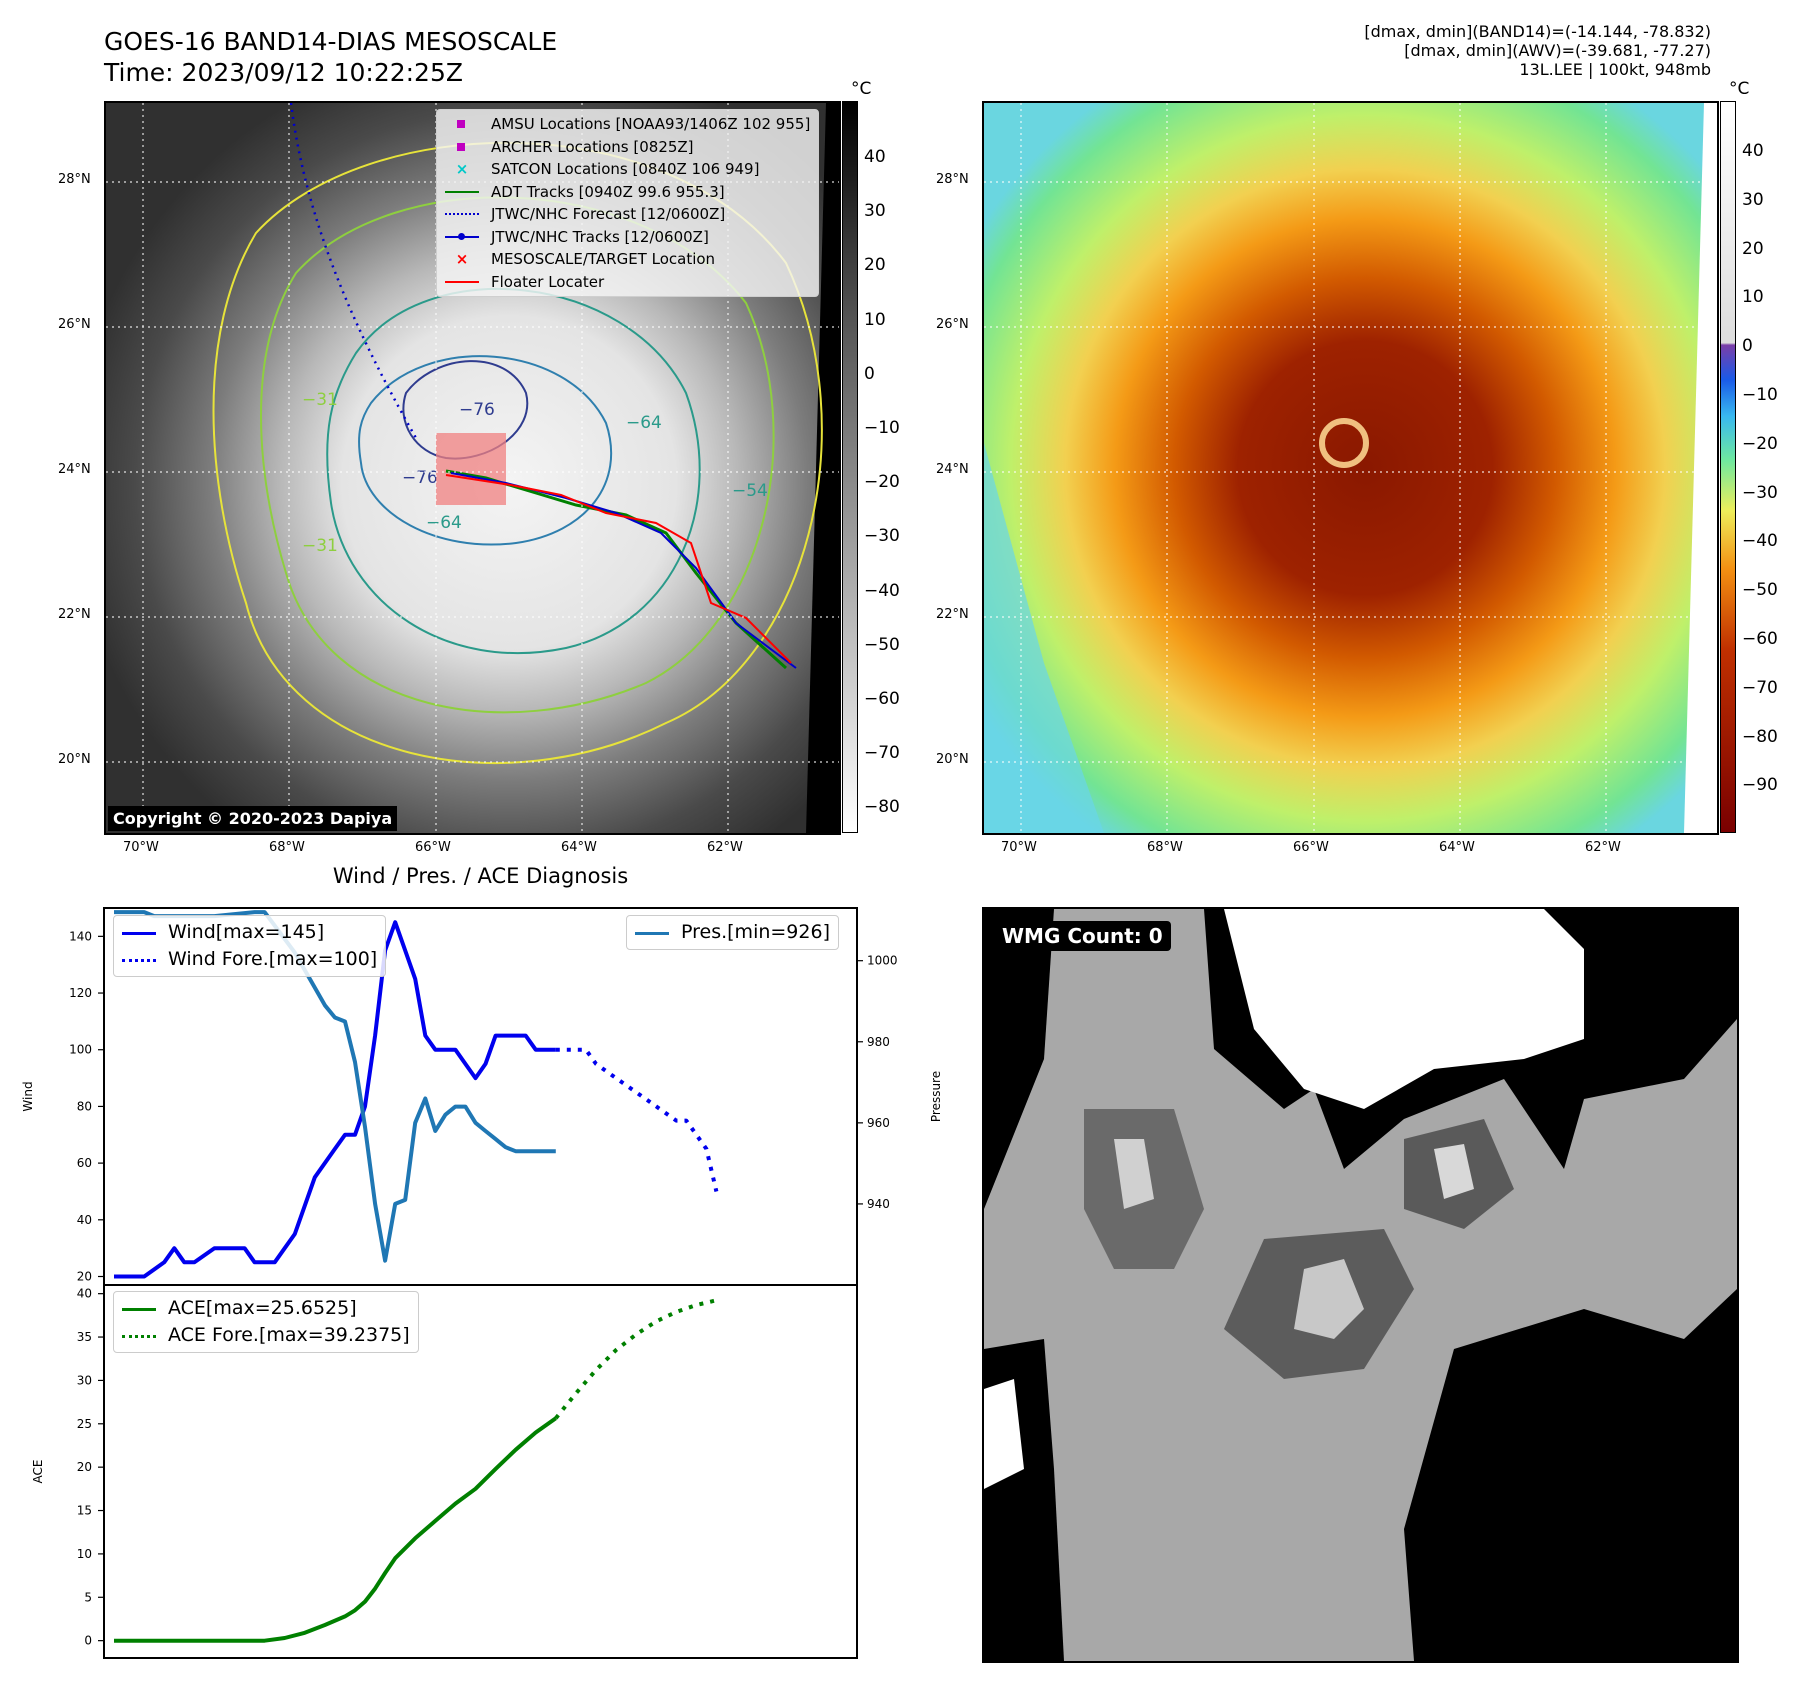 This screenshot has width=1797, height=1690. I want to click on legend-item: ACE[max=25.6525], so click(266, 1308).